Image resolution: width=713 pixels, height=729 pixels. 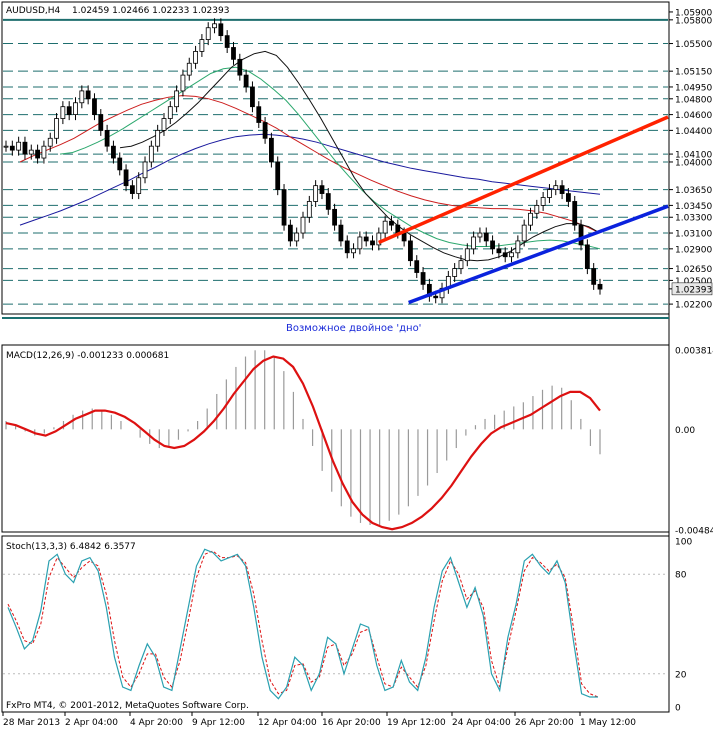 I want to click on trendline-upper, so click(x=523, y=180).